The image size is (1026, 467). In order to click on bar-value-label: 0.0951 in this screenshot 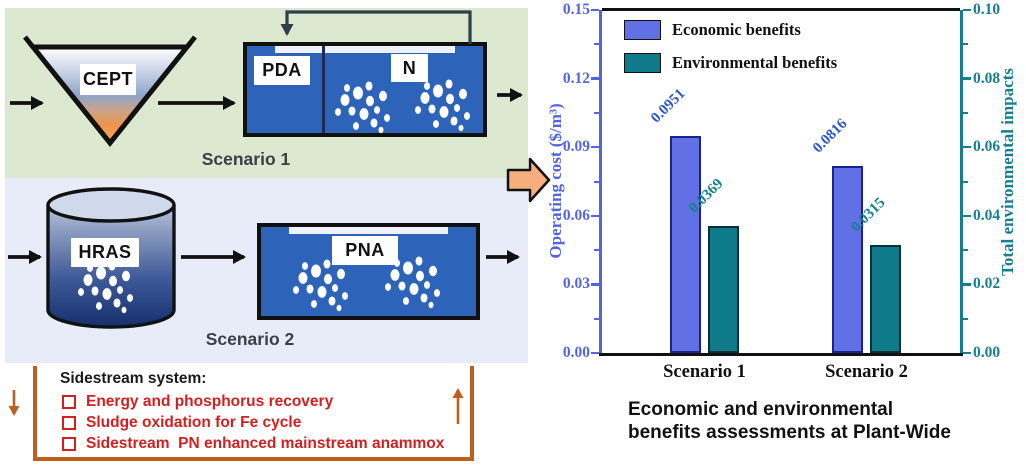, I will do `click(668, 105)`.